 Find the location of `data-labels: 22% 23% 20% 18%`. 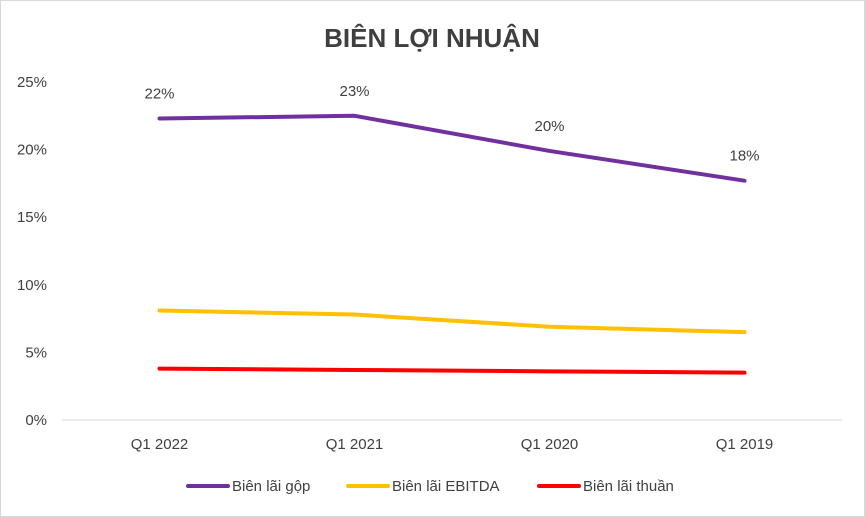

data-labels: 22% 23% 20% 18% is located at coordinates (451, 124).